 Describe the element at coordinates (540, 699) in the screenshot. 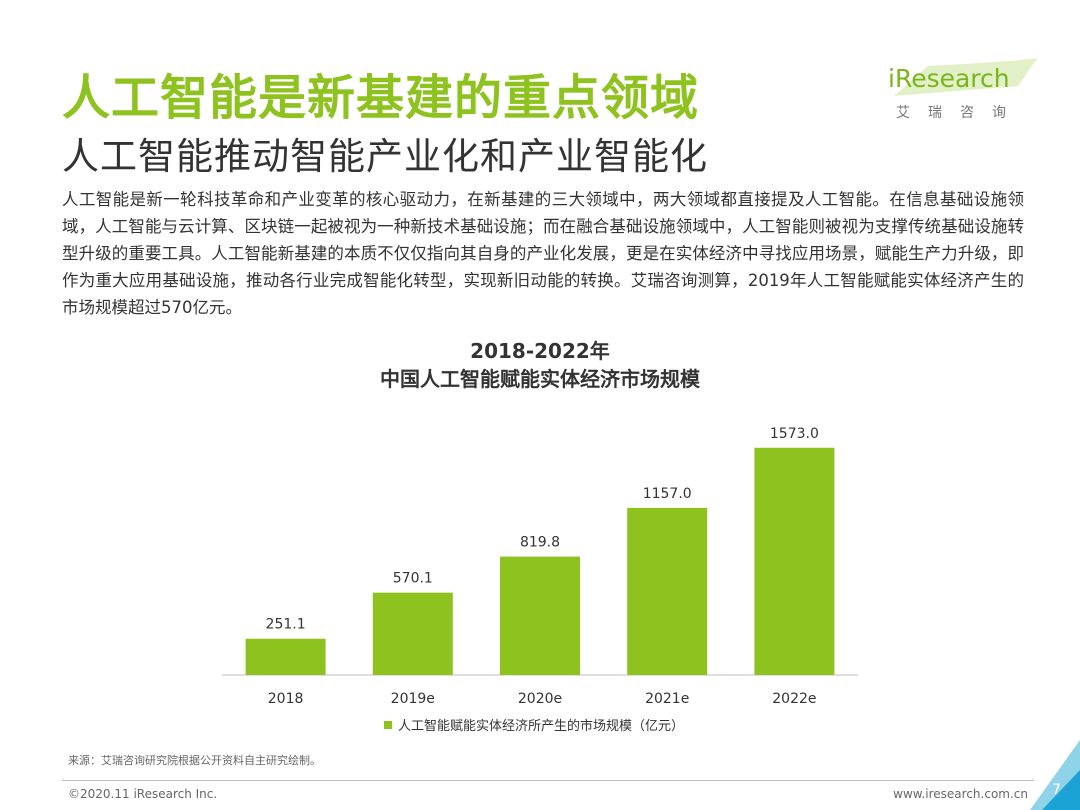

I see `x-tick-label-2020e: 2020e` at that location.